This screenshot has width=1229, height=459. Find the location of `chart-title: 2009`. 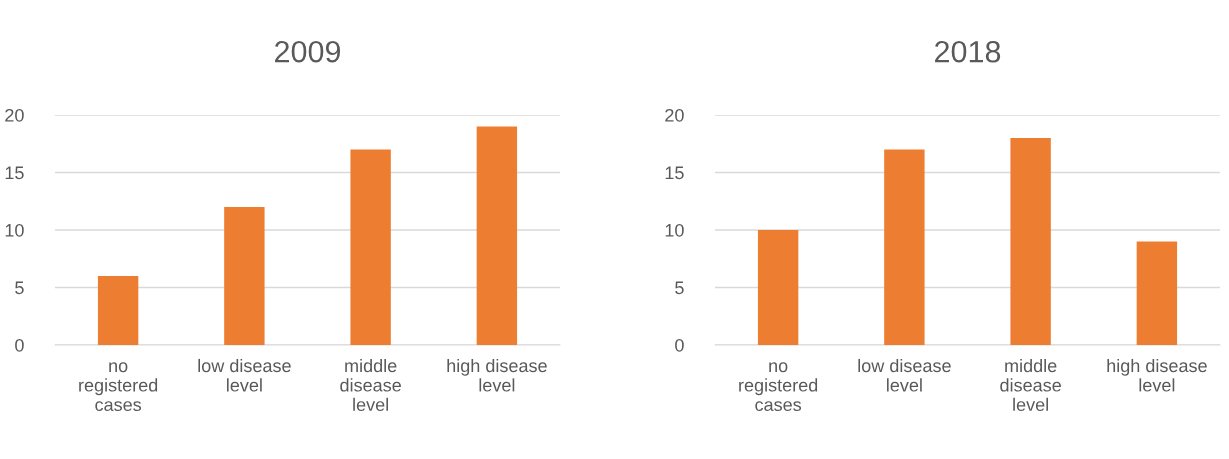

chart-title: 2009 is located at coordinates (308, 51).